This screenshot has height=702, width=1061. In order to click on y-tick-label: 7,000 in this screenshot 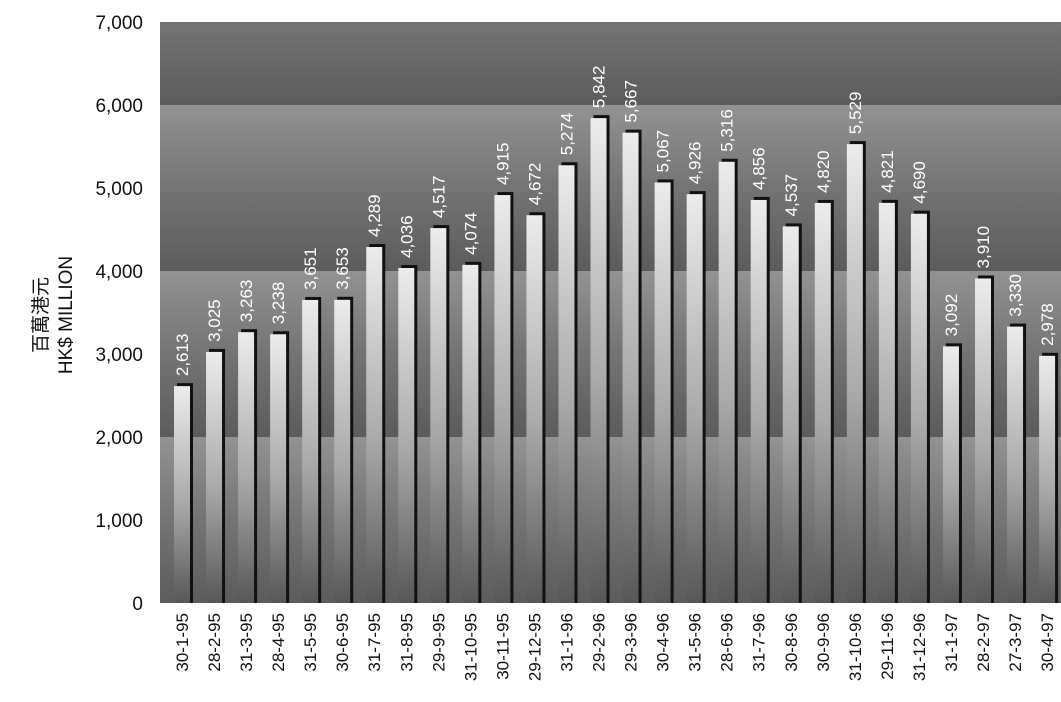, I will do `click(119, 23)`.